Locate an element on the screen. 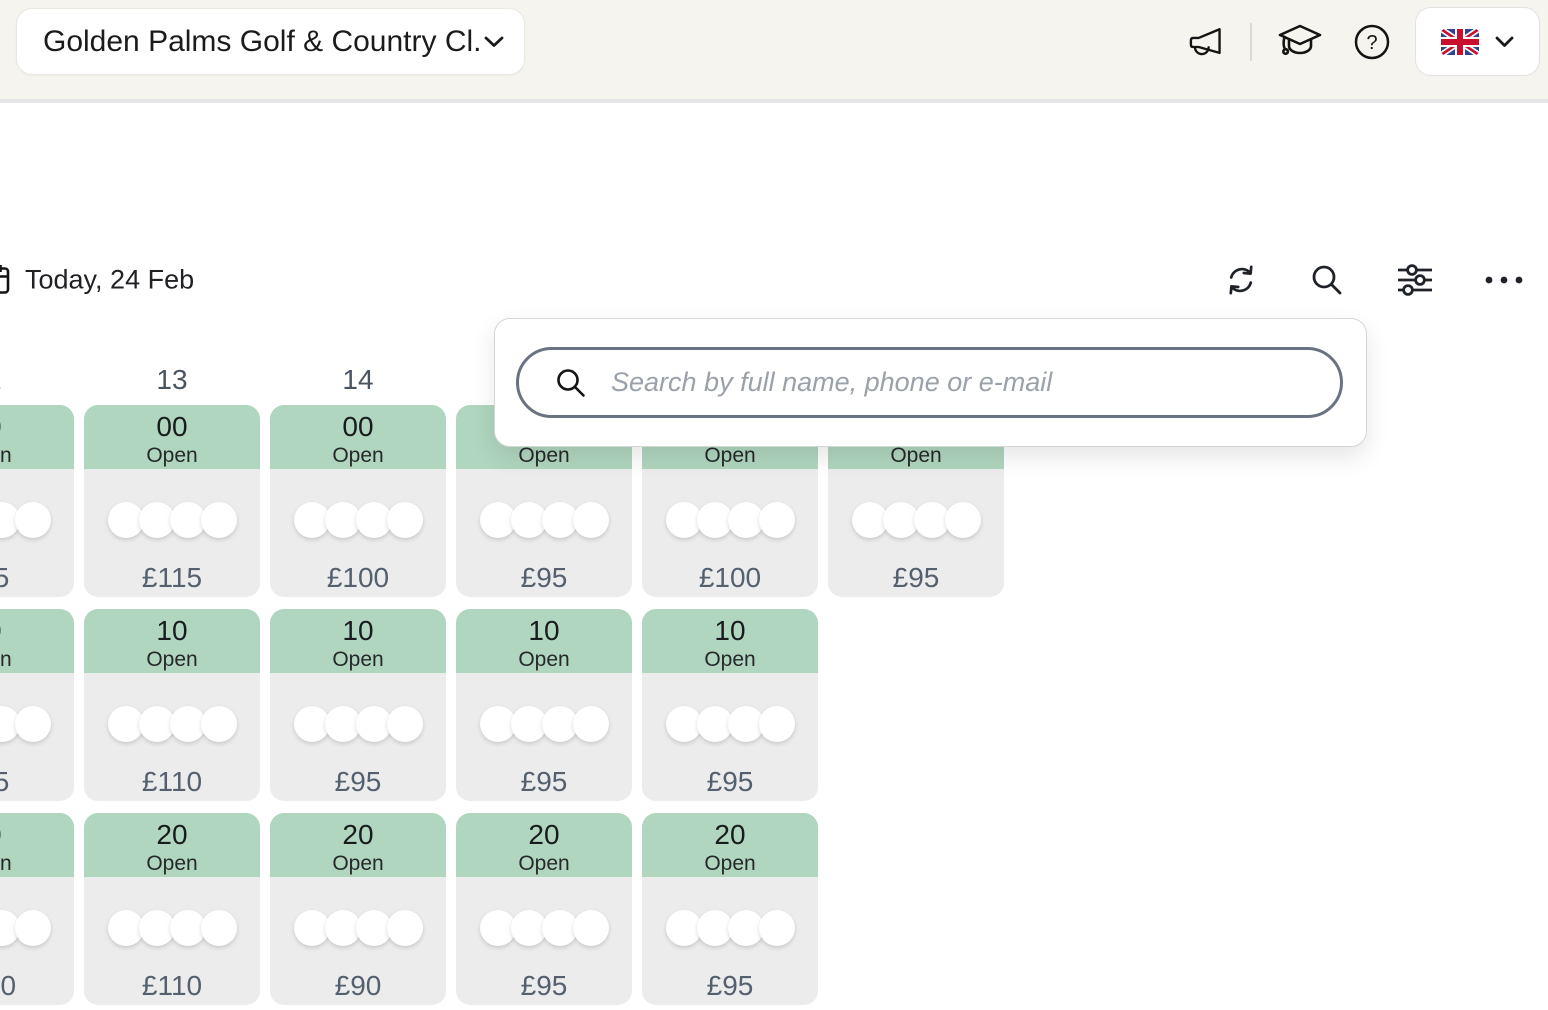  more-options-icon is located at coordinates (1504, 280).